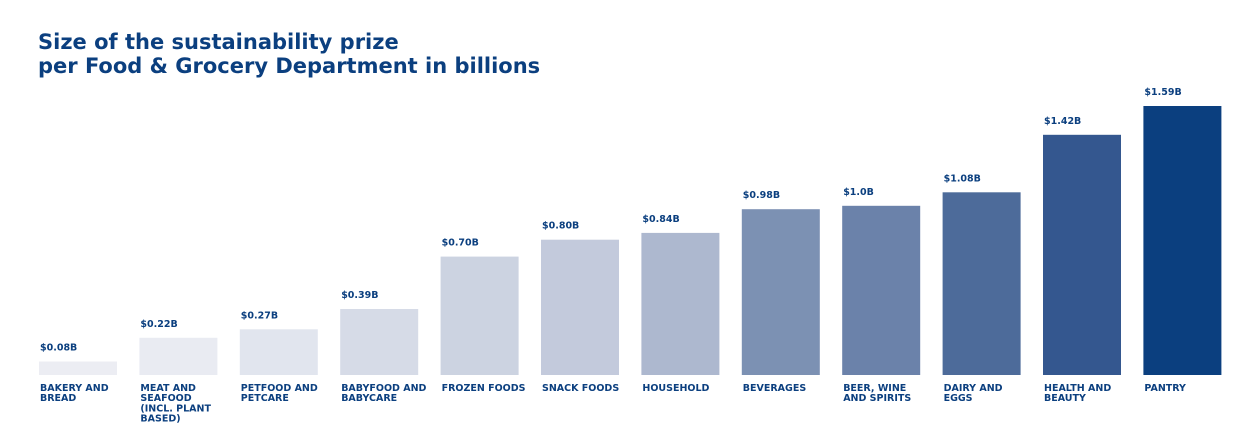  I want to click on value-label-11: $1.59B, so click(1162, 92).